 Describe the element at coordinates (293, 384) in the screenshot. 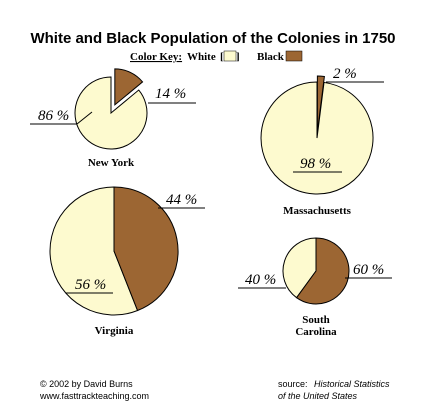

I see `source-prefix: source:` at that location.